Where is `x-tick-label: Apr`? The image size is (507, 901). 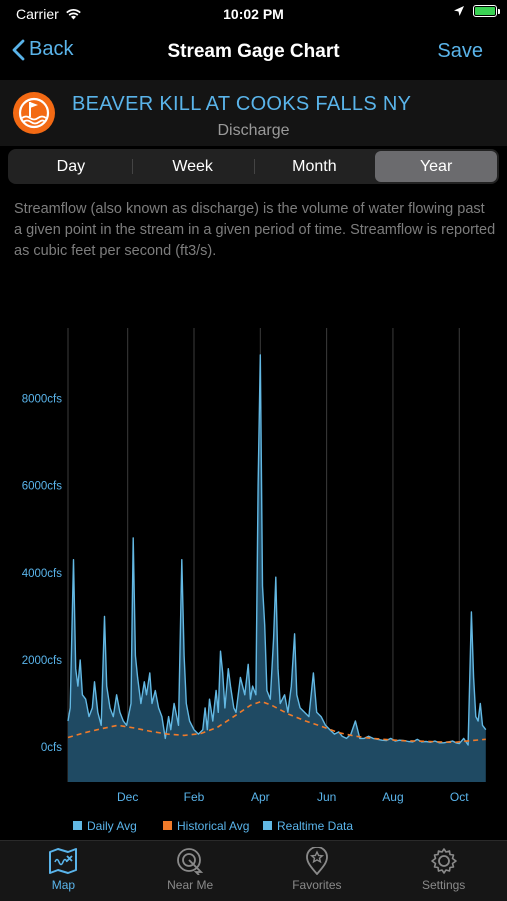
x-tick-label: Apr is located at coordinates (260, 797).